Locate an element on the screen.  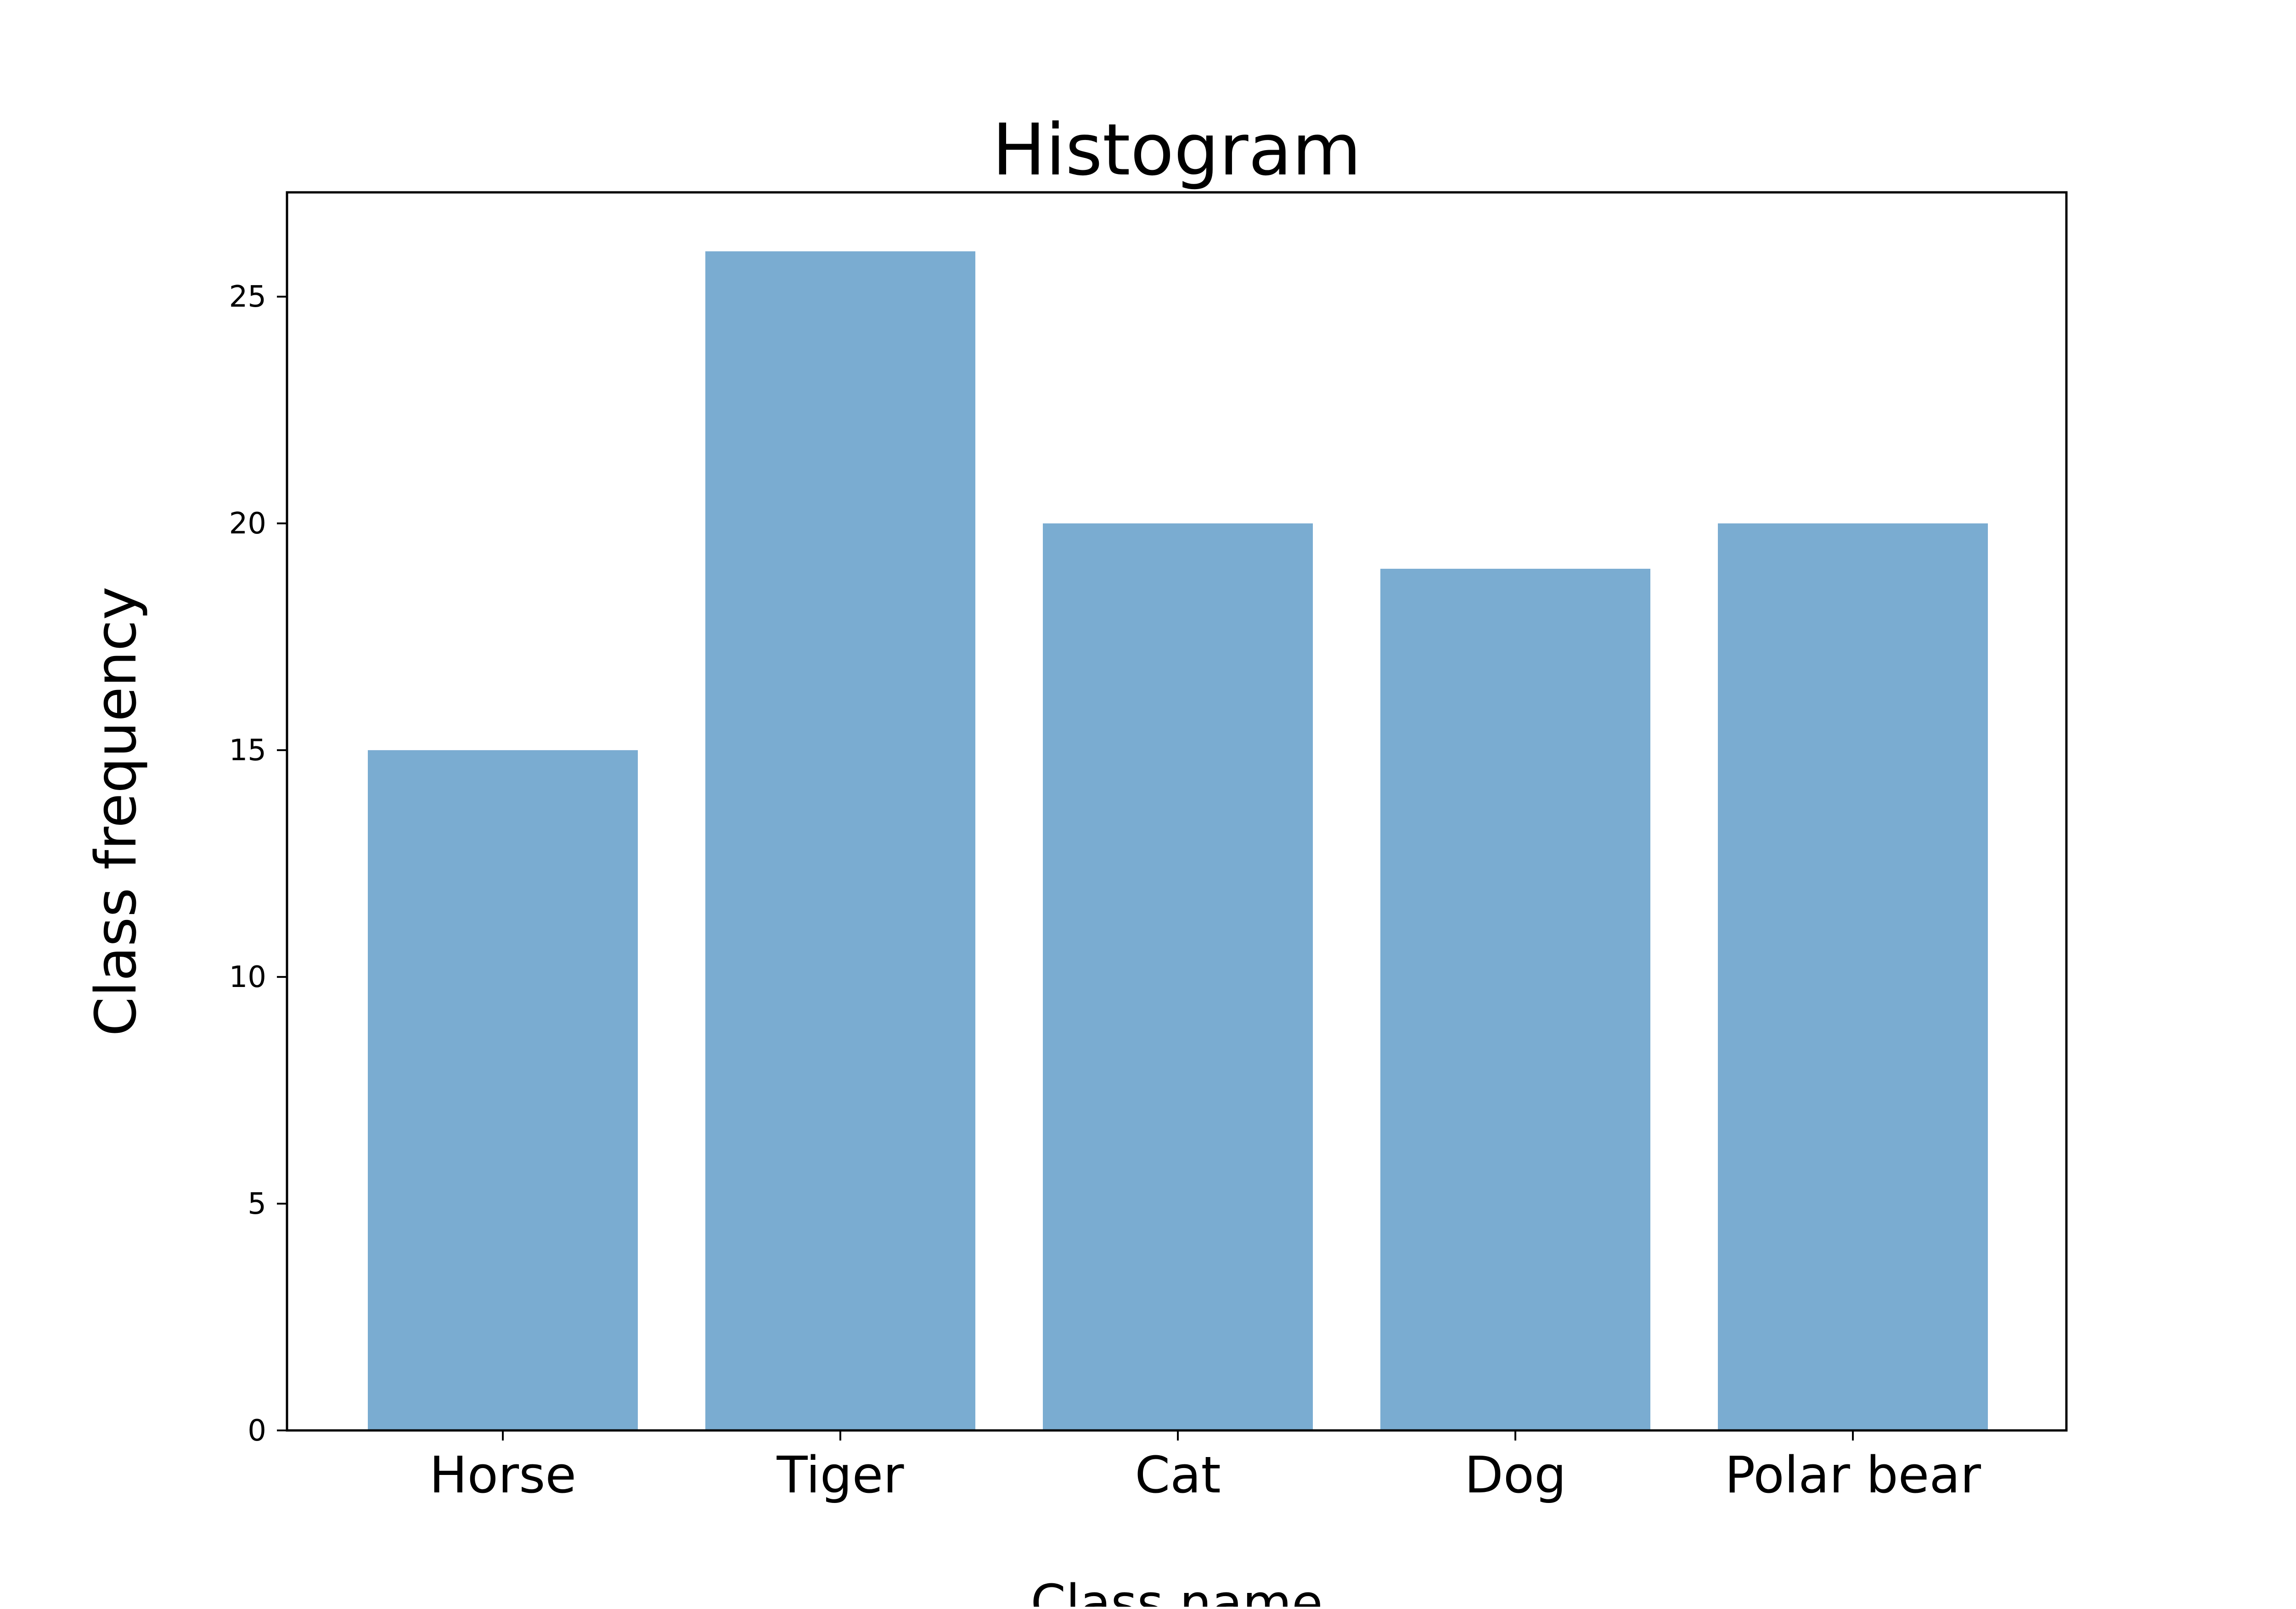
x-tick-label: Cat is located at coordinates (1178, 1475).